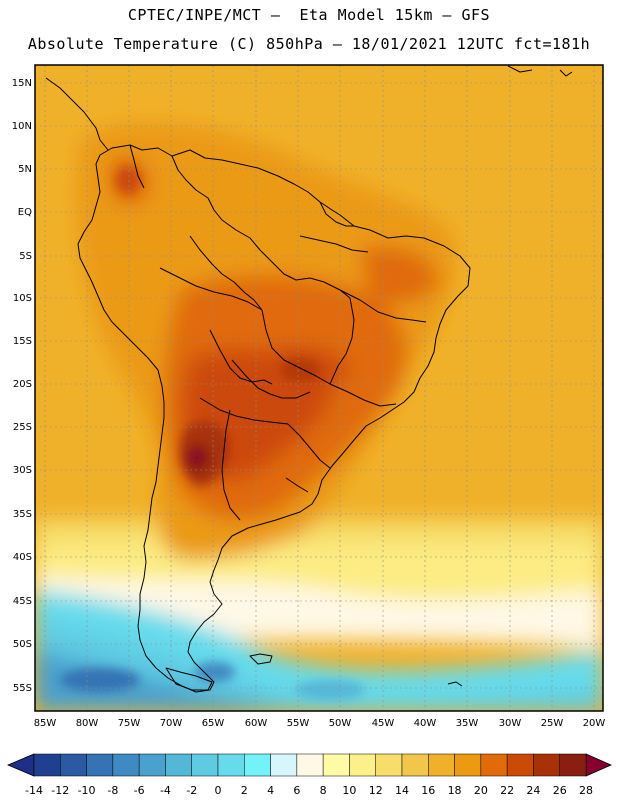 The height and width of the screenshot is (800, 618). What do you see at coordinates (22, 298) in the screenshot?
I see `lat-label: 10S` at bounding box center [22, 298].